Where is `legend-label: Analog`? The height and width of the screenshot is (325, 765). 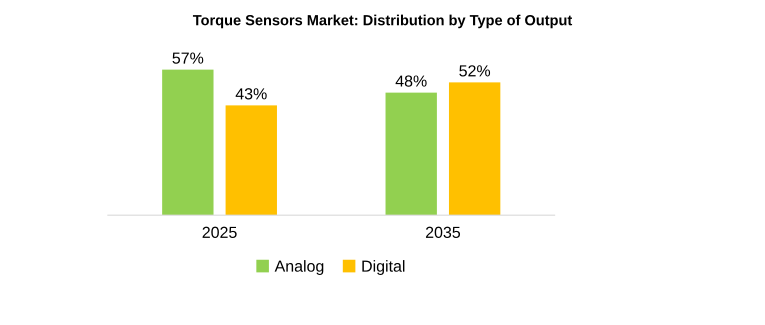 legend-label: Analog is located at coordinates (299, 267).